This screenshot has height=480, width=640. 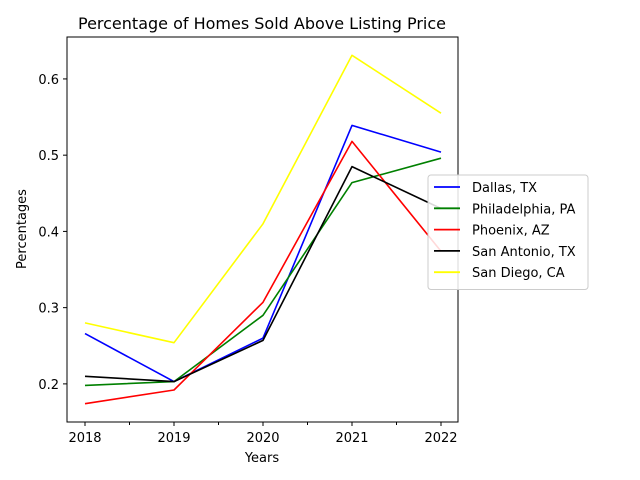 What do you see at coordinates (48, 156) in the screenshot?
I see `y-tick-label: 0.5` at bounding box center [48, 156].